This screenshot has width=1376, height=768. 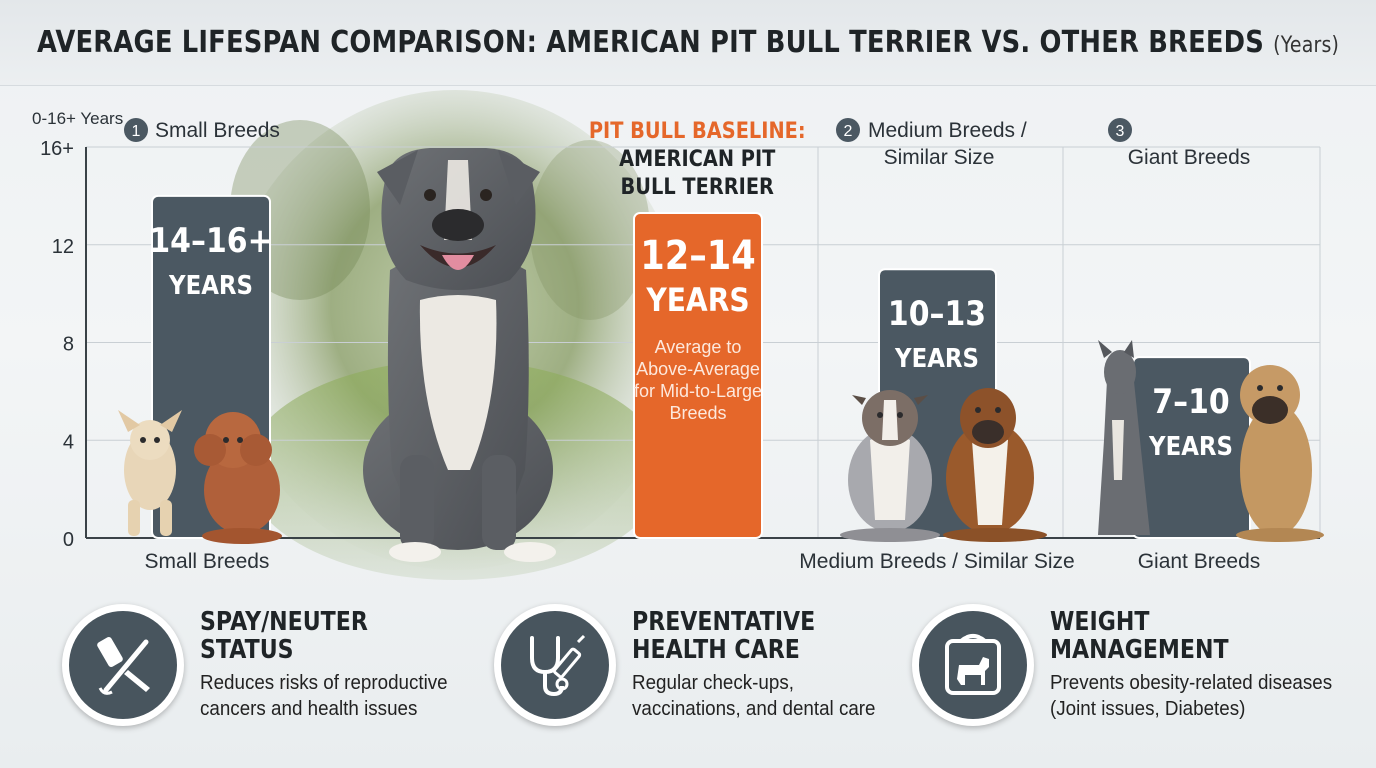 What do you see at coordinates (57, 149) in the screenshot?
I see `y-tick-label: 16+` at bounding box center [57, 149].